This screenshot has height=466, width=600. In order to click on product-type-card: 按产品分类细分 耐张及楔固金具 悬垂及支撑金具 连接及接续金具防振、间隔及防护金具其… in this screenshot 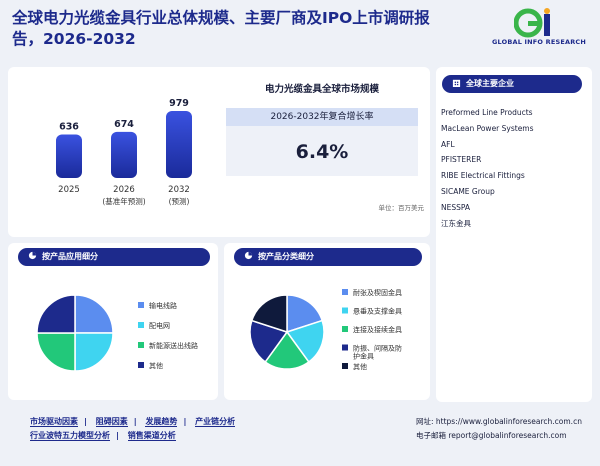, I will do `click(327, 321)`.